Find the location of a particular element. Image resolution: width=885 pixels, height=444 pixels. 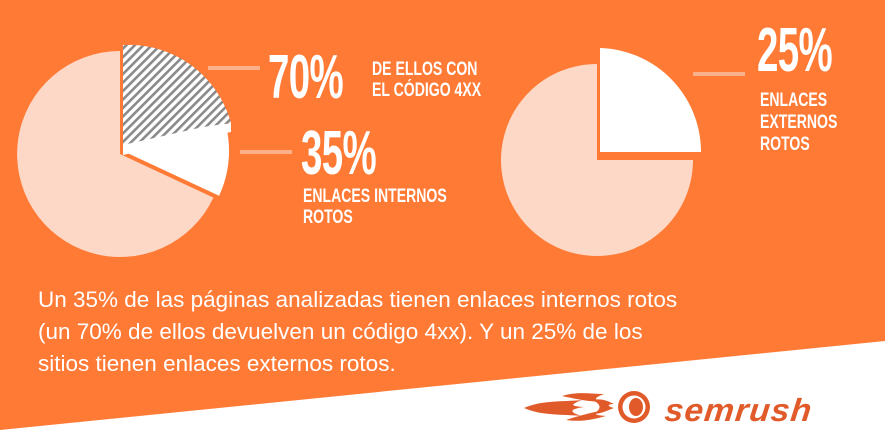

stat-35-value: 35% is located at coordinates (339, 153).